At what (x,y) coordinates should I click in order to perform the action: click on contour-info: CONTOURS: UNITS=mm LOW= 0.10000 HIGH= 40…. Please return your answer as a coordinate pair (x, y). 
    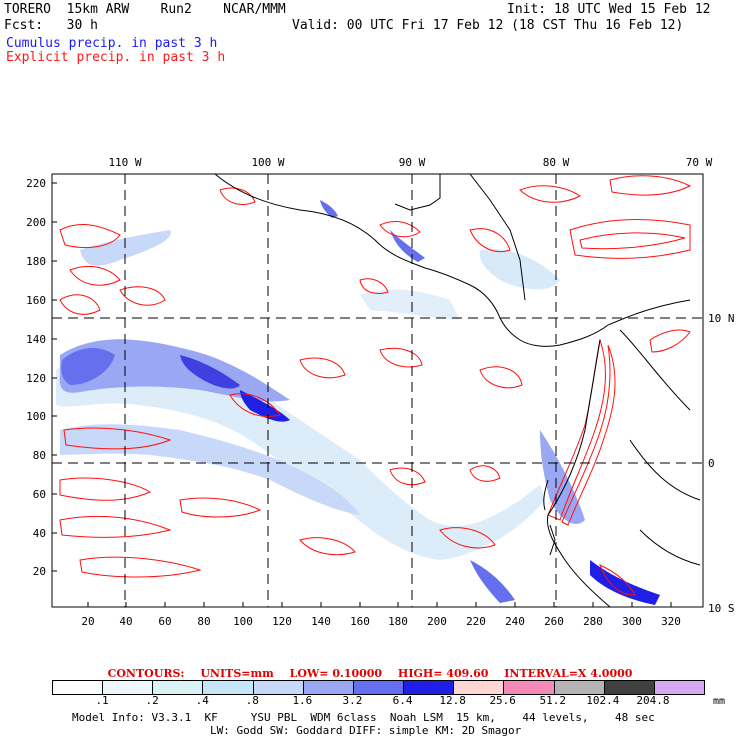
    Looking at the image, I should click on (370, 673).